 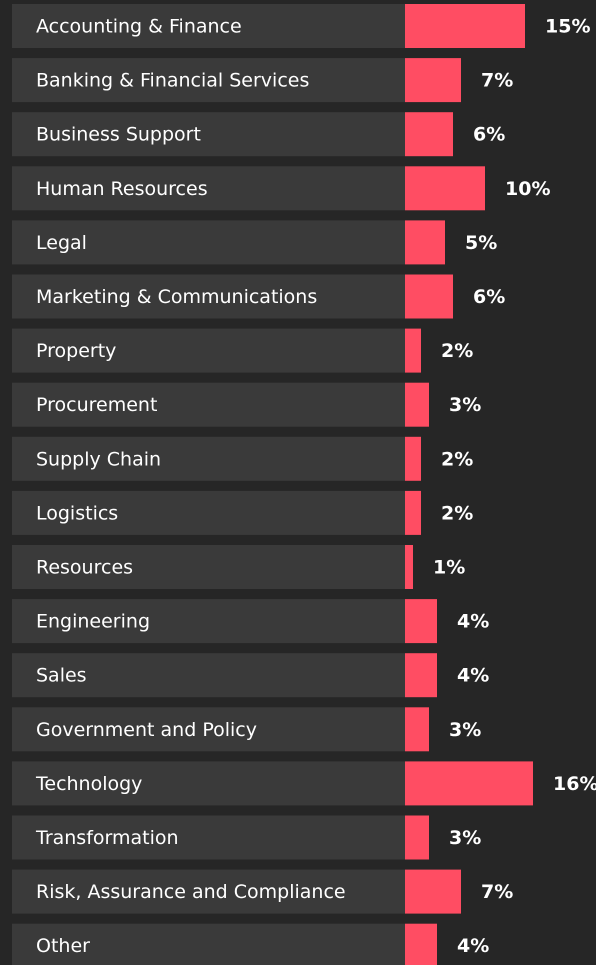 What do you see at coordinates (63, 946) in the screenshot?
I see `category-label: Other` at bounding box center [63, 946].